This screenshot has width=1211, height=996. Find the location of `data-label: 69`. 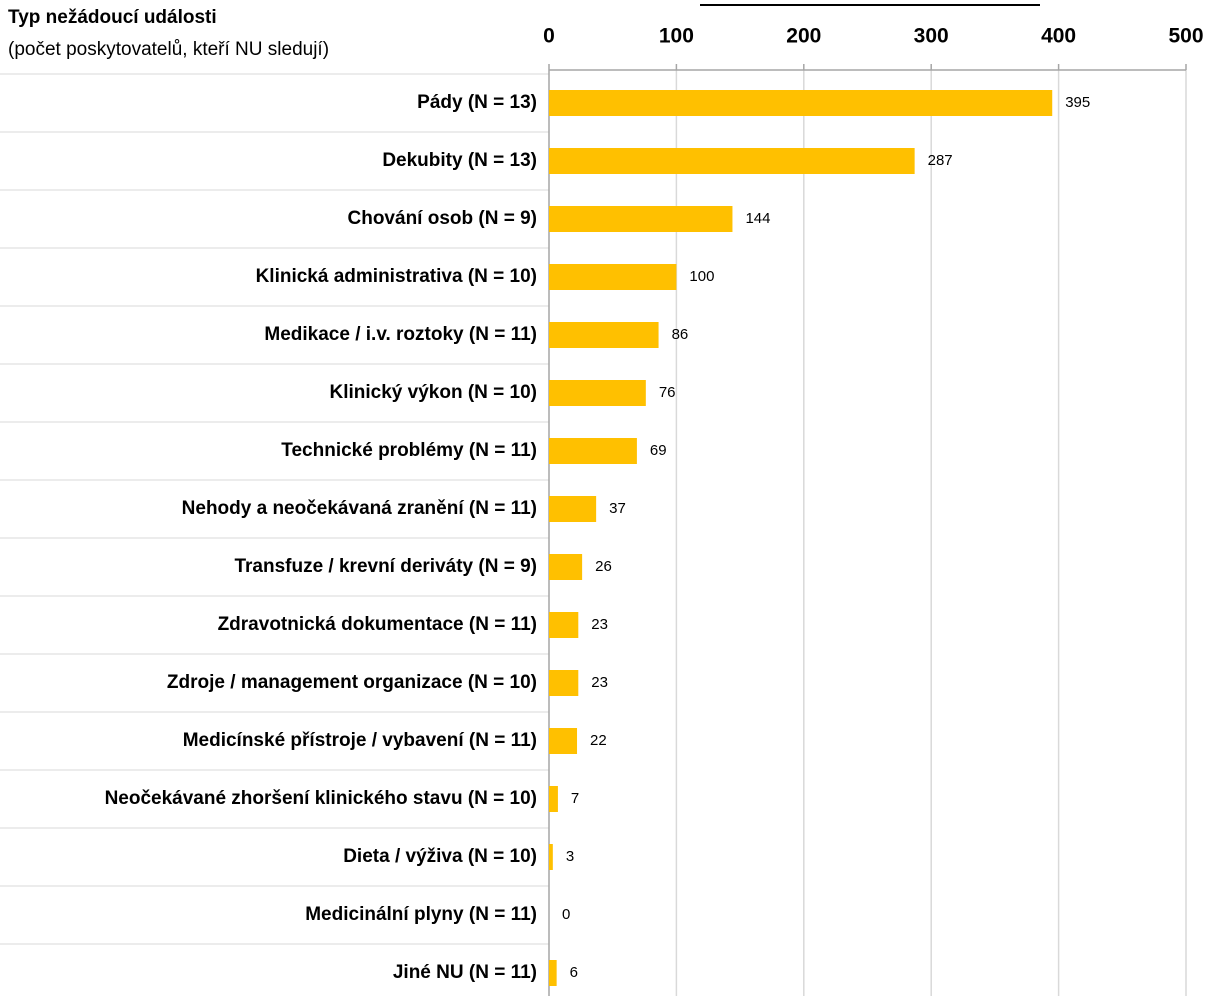

data-label: 69 is located at coordinates (658, 450).